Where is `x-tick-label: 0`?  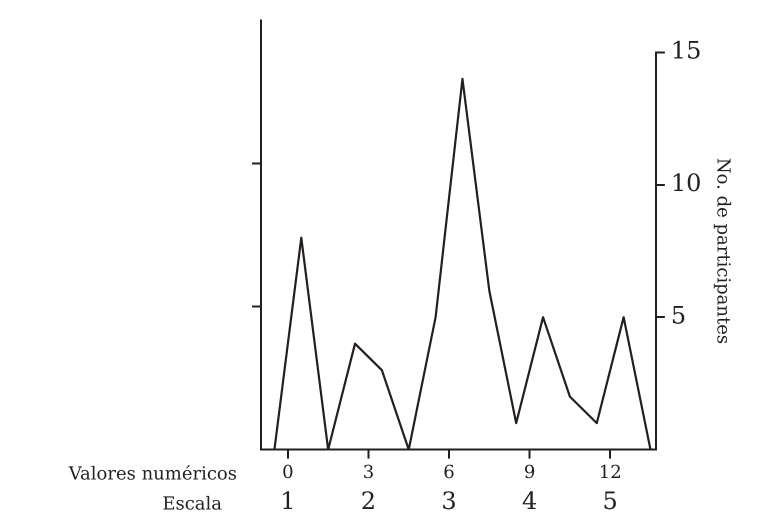 x-tick-label: 0 is located at coordinates (288, 473).